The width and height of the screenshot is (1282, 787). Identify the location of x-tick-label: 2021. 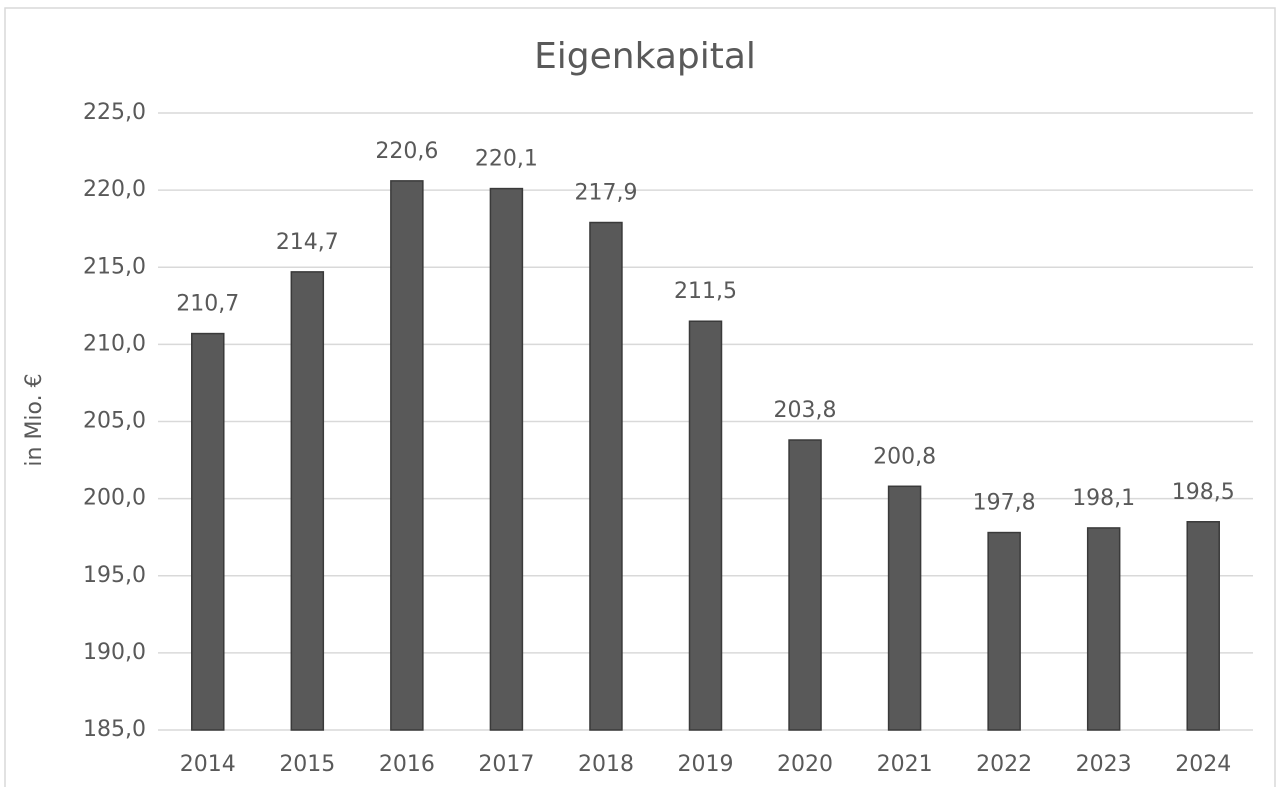
(905, 764).